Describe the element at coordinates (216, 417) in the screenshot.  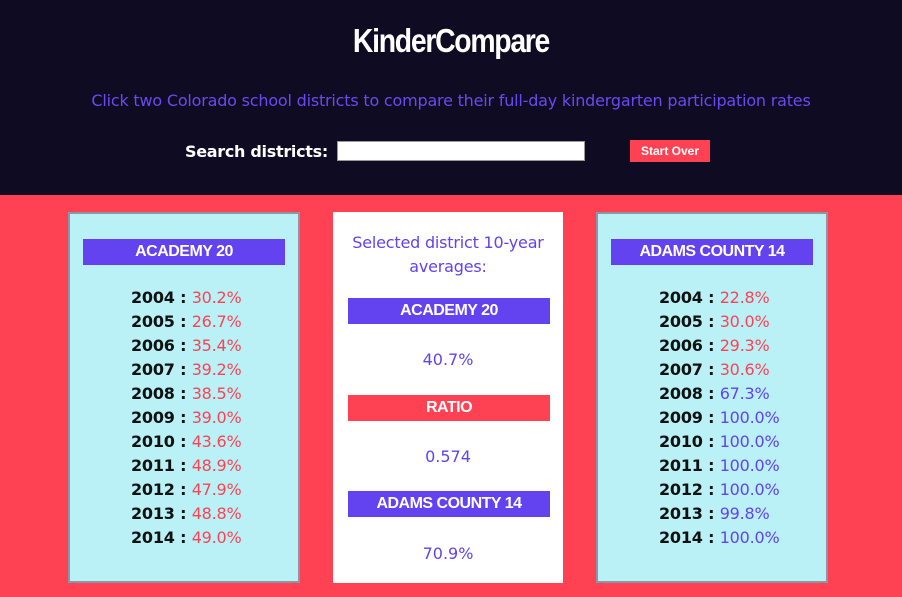
I see `rate-value: 39.0%` at that location.